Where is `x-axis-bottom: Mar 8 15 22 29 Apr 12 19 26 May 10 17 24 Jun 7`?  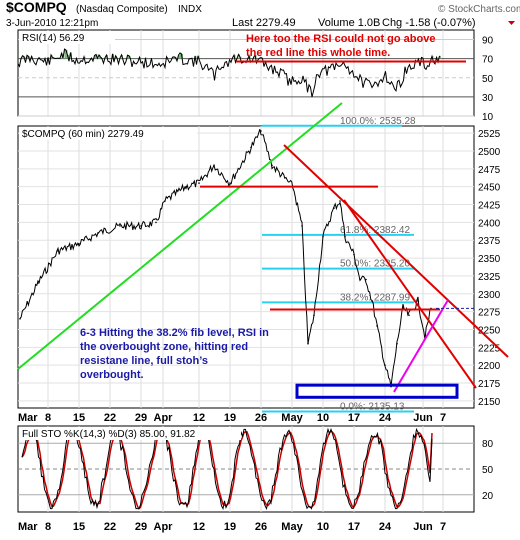 x-axis-bottom: Mar 8 15 22 29 Apr 12 19 26 May 10 17 24 Jun 7 is located at coordinates (232, 527).